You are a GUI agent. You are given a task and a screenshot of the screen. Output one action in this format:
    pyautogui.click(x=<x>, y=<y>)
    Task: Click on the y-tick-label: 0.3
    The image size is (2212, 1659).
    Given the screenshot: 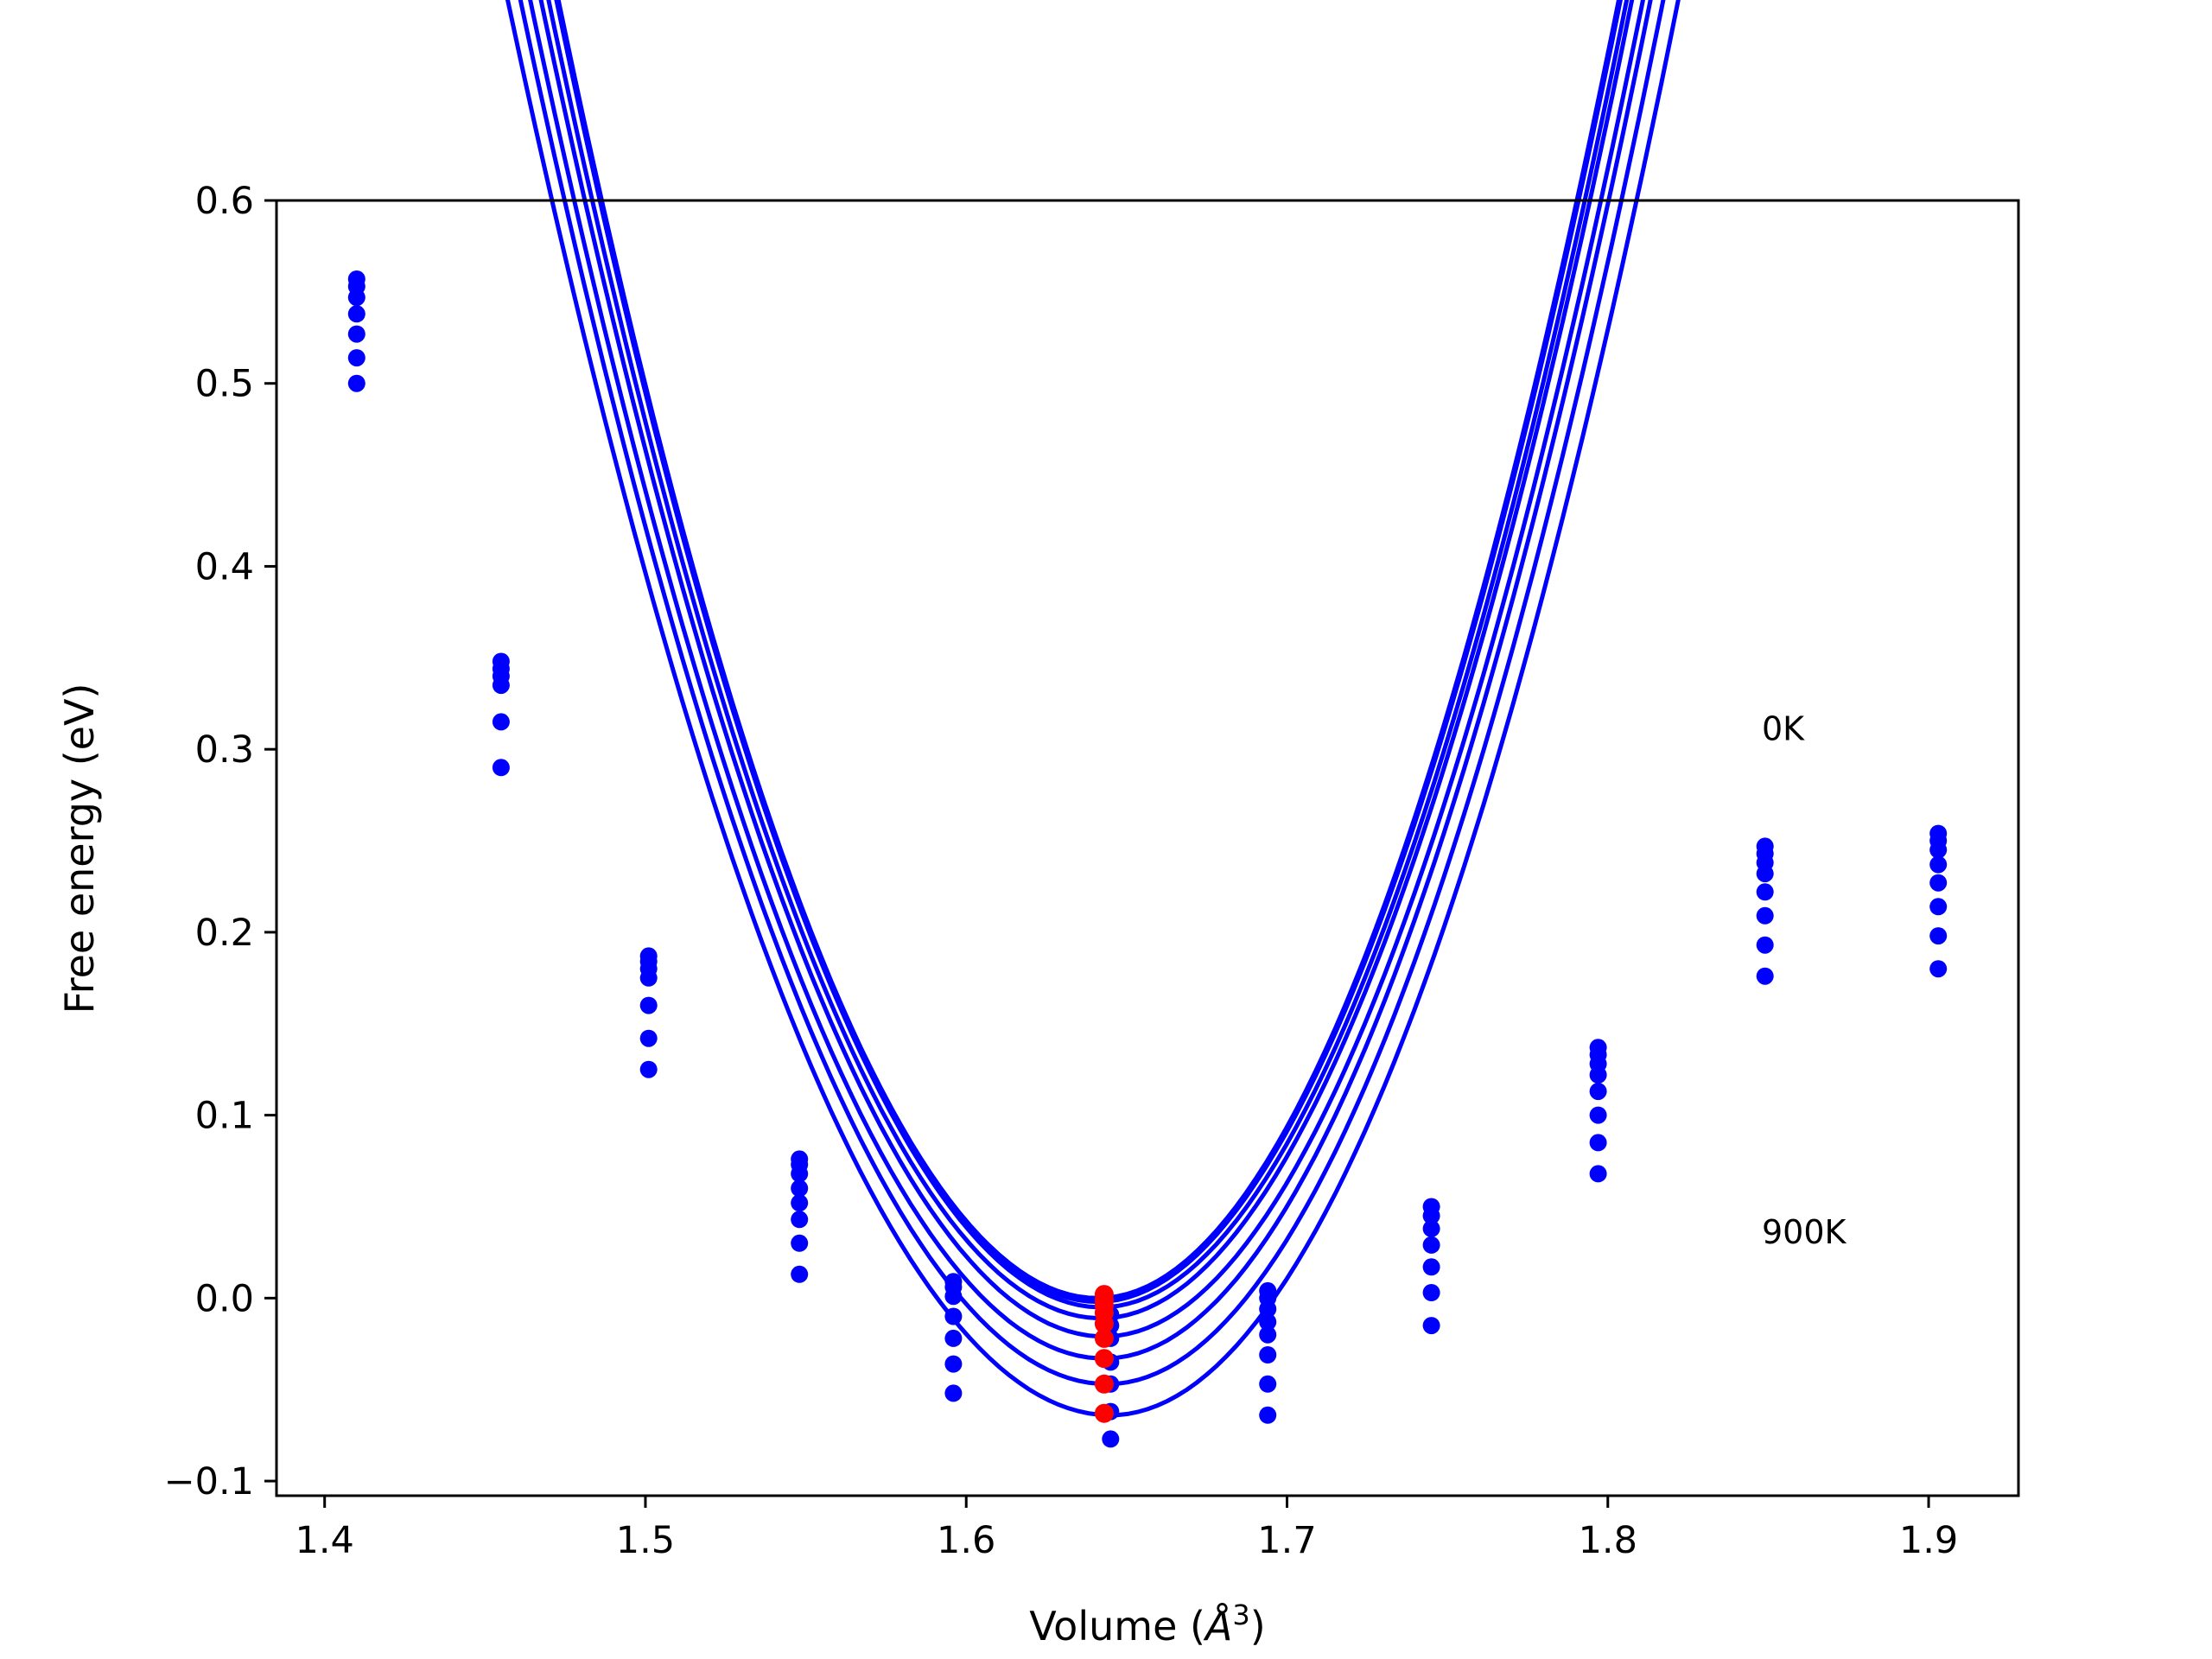 What is the action you would take?
    pyautogui.click(x=224, y=750)
    